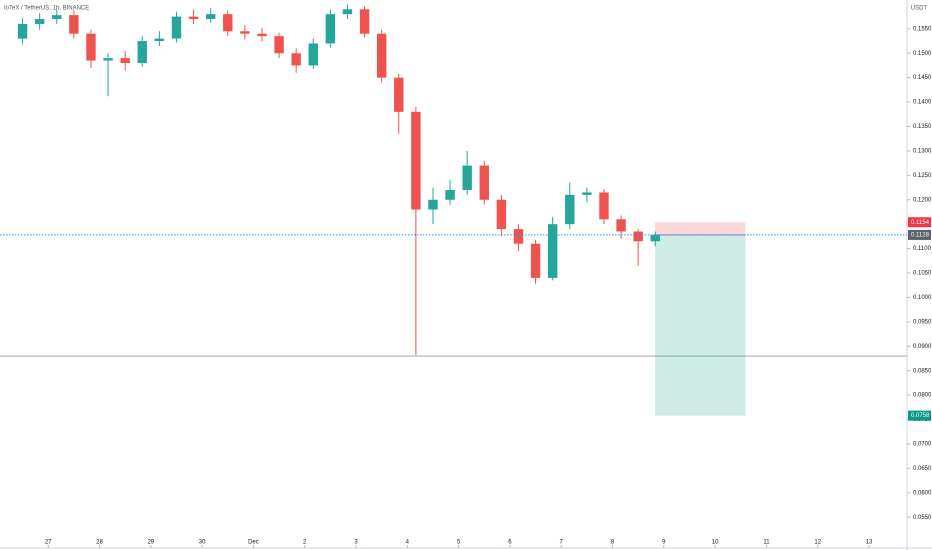 The image size is (932, 550). I want to click on x-tick-label: 13, so click(869, 543).